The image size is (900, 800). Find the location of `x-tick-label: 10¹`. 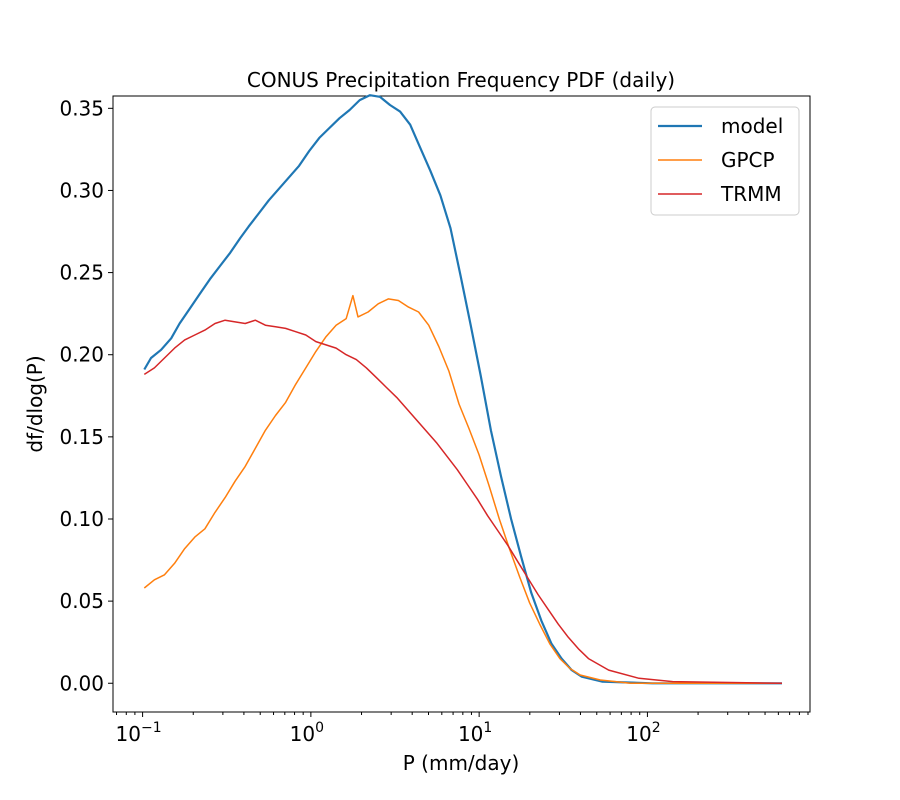

x-tick-label: 10¹ is located at coordinates (475, 733).